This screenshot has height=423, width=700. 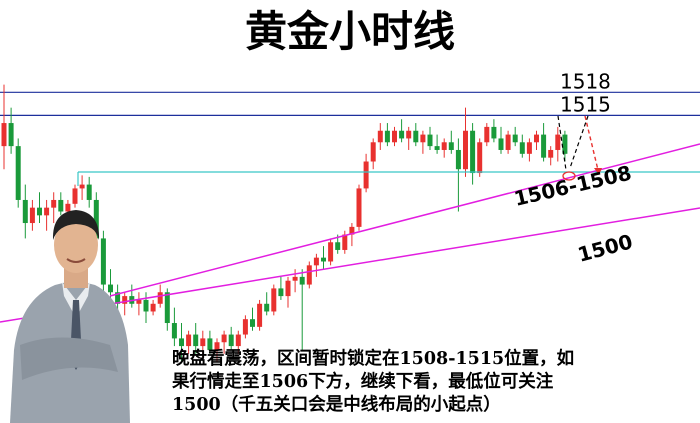 I want to click on note-line: 1500（千五关口会是中线布局的小起点）, so click(x=336, y=404).